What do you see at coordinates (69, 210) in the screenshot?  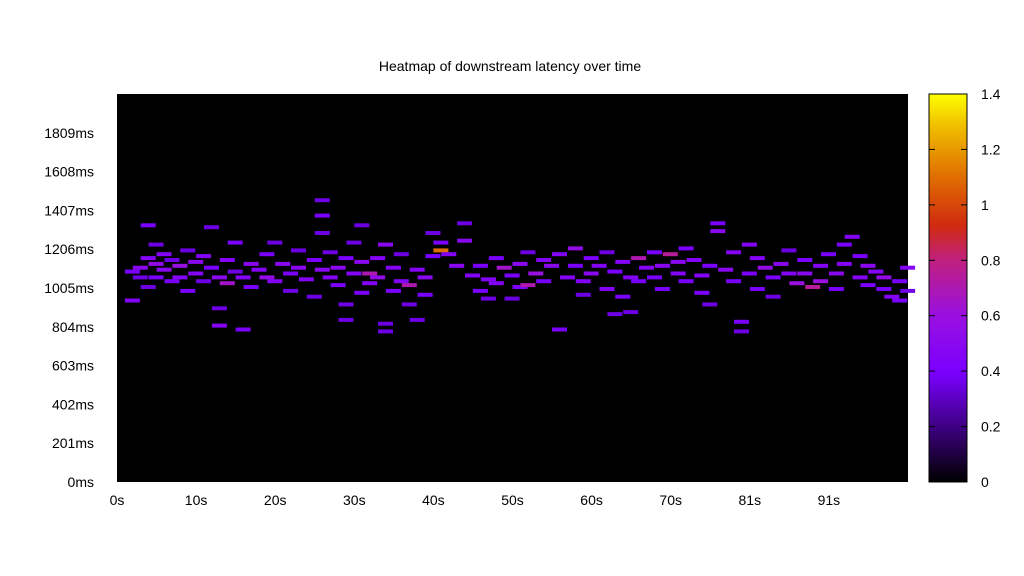 I see `y-tick-label: 1407ms` at bounding box center [69, 210].